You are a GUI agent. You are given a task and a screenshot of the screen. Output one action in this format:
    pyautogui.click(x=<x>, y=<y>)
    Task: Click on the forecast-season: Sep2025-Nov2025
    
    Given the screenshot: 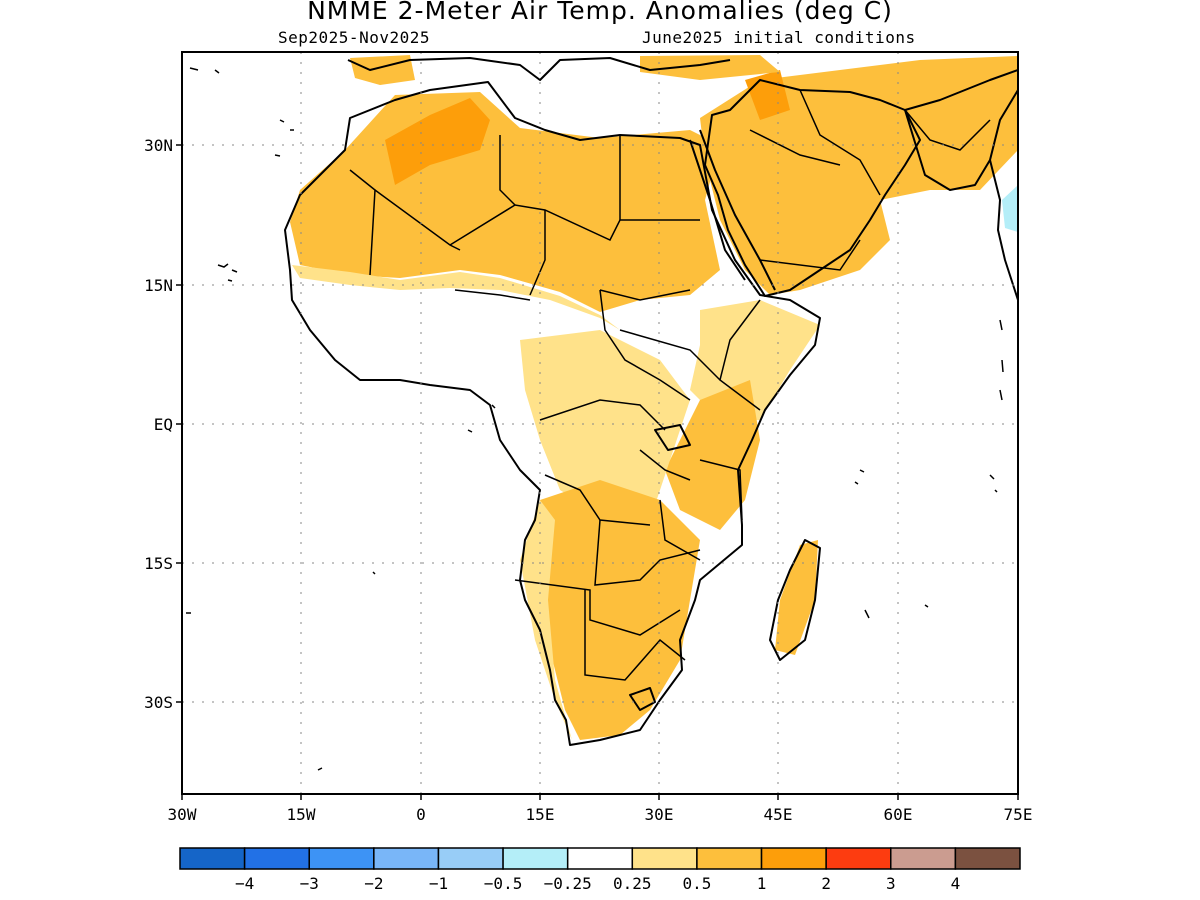 What is the action you would take?
    pyautogui.click(x=354, y=37)
    